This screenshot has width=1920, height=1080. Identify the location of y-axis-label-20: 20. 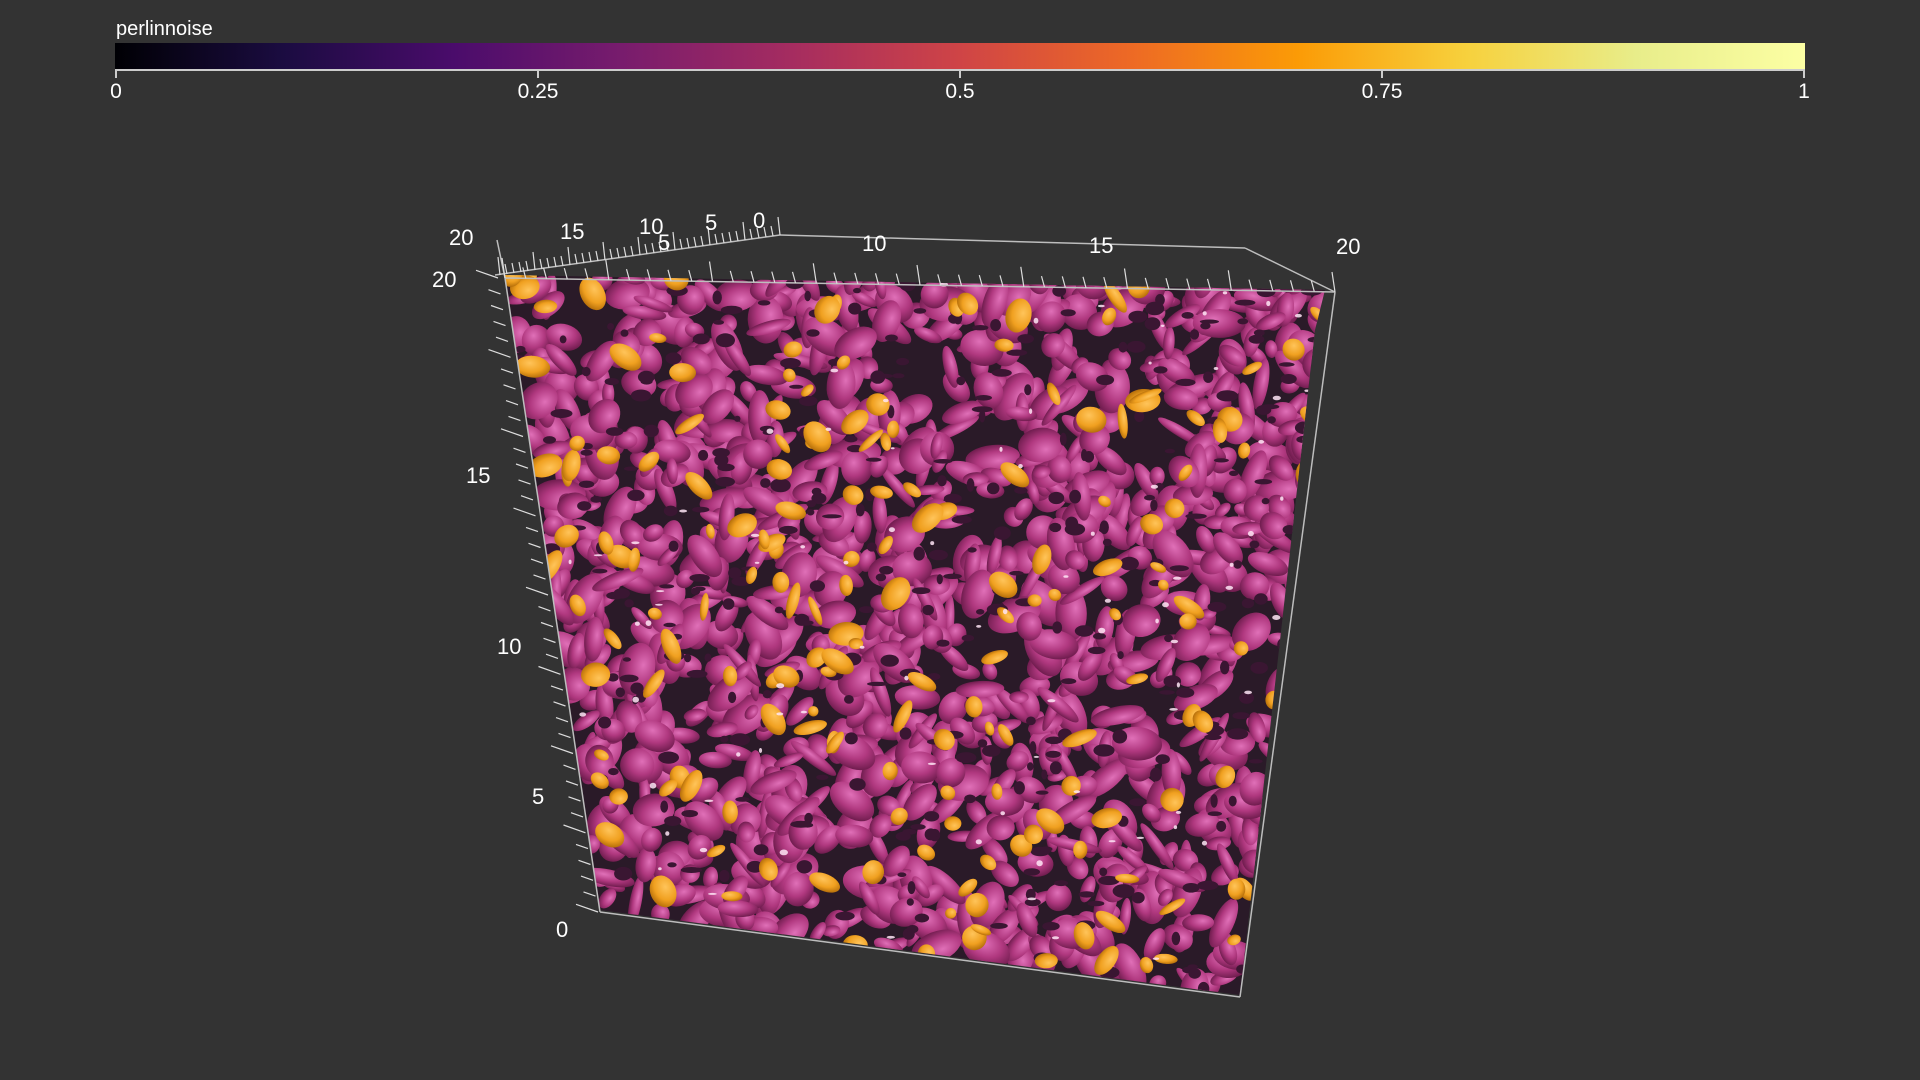
(461, 237).